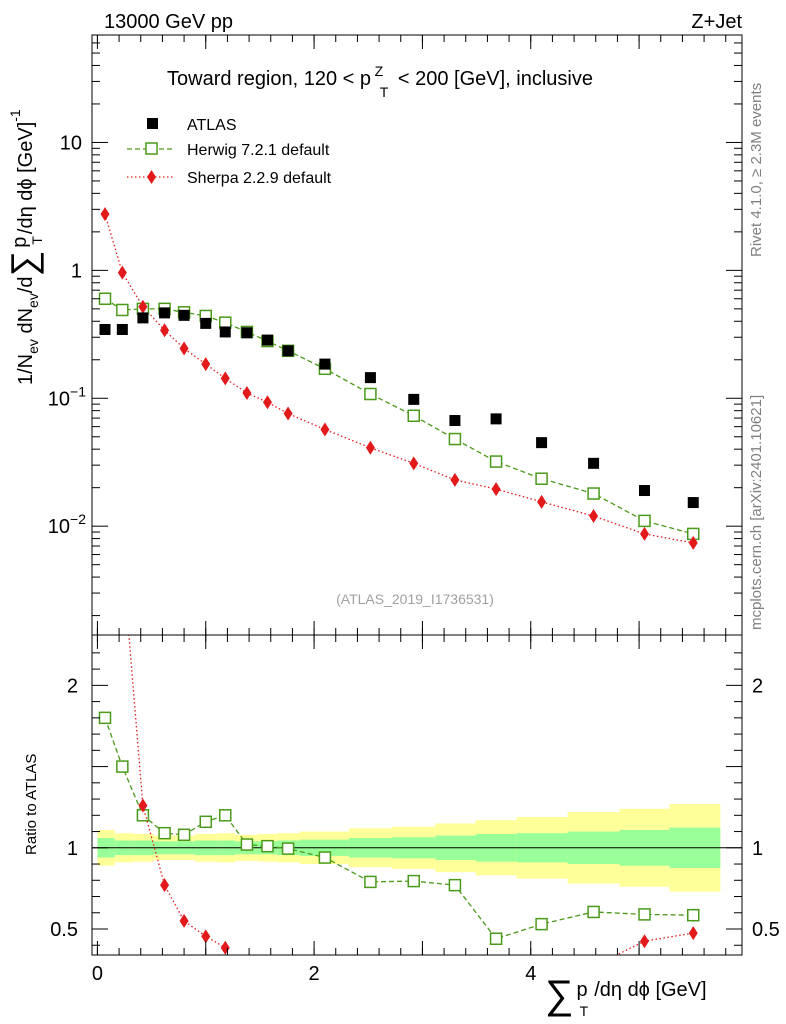 This screenshot has width=786, height=1024. I want to click on main-y-tick-label-base: 10, so click(59, 527).